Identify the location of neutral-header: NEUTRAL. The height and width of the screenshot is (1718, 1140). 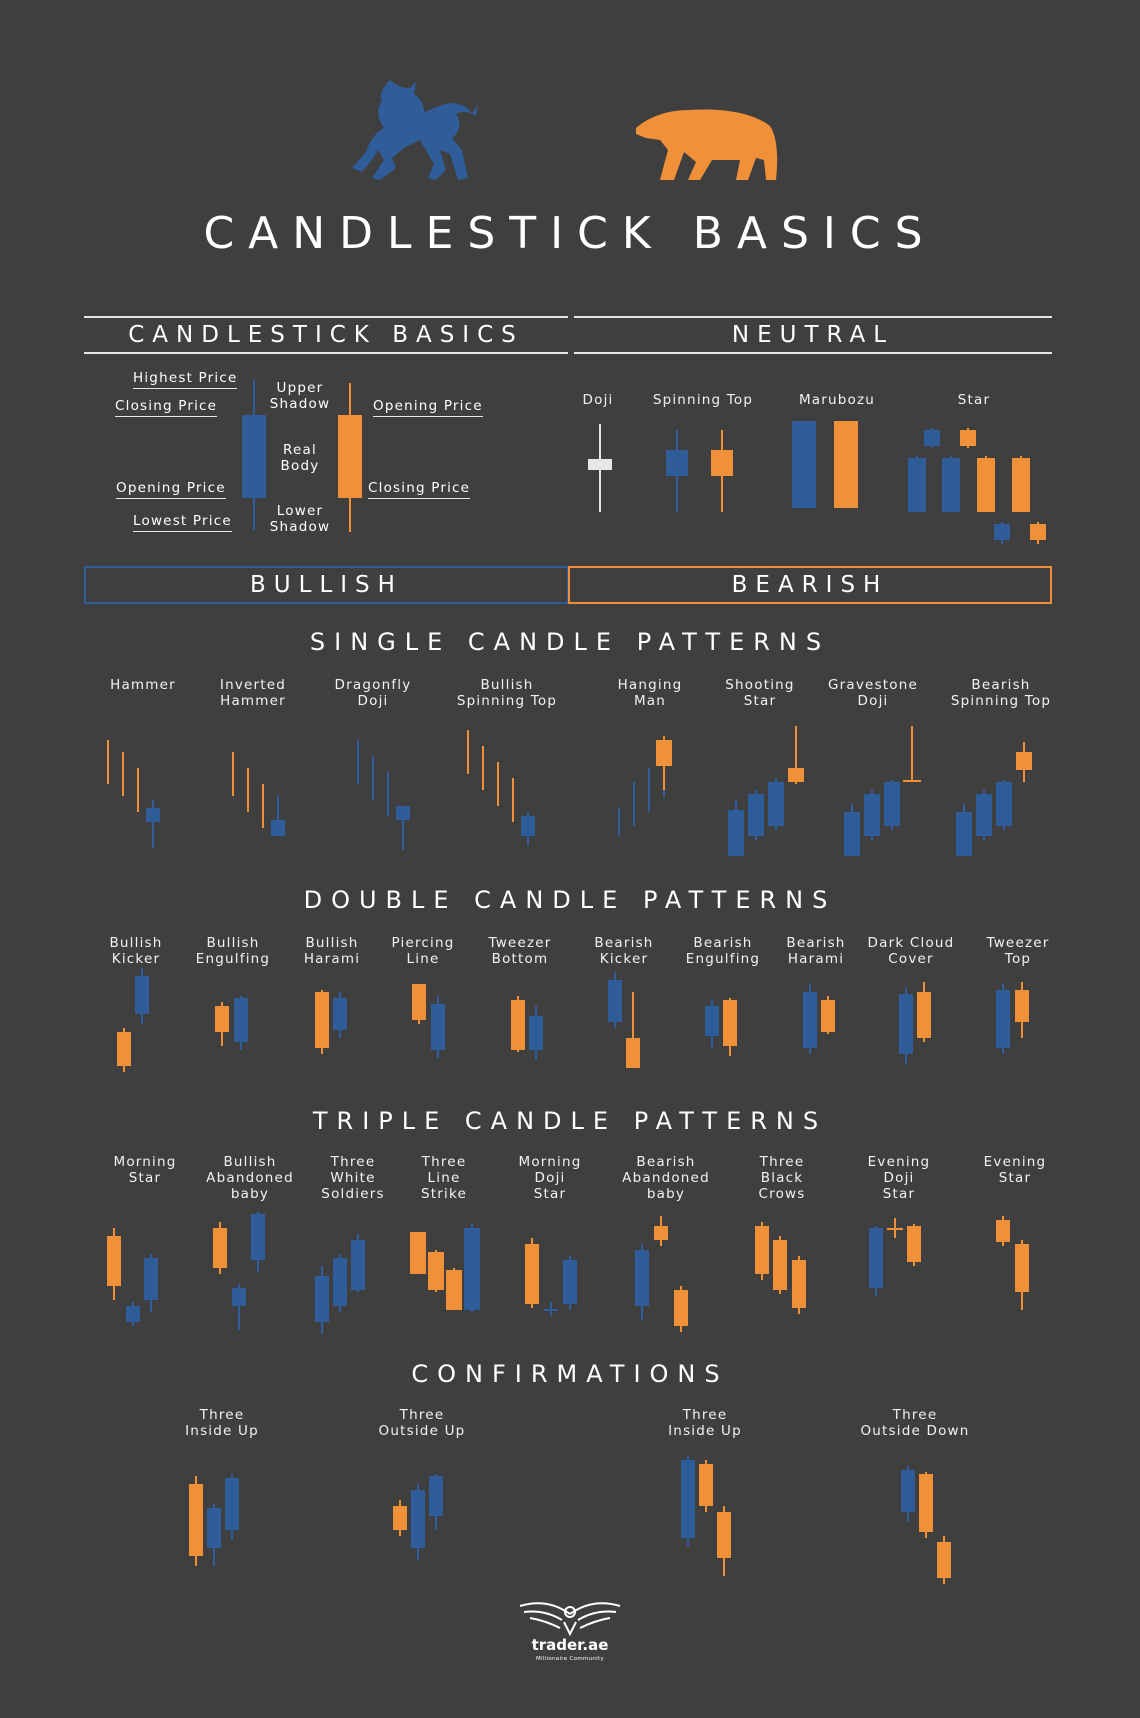
(813, 335).